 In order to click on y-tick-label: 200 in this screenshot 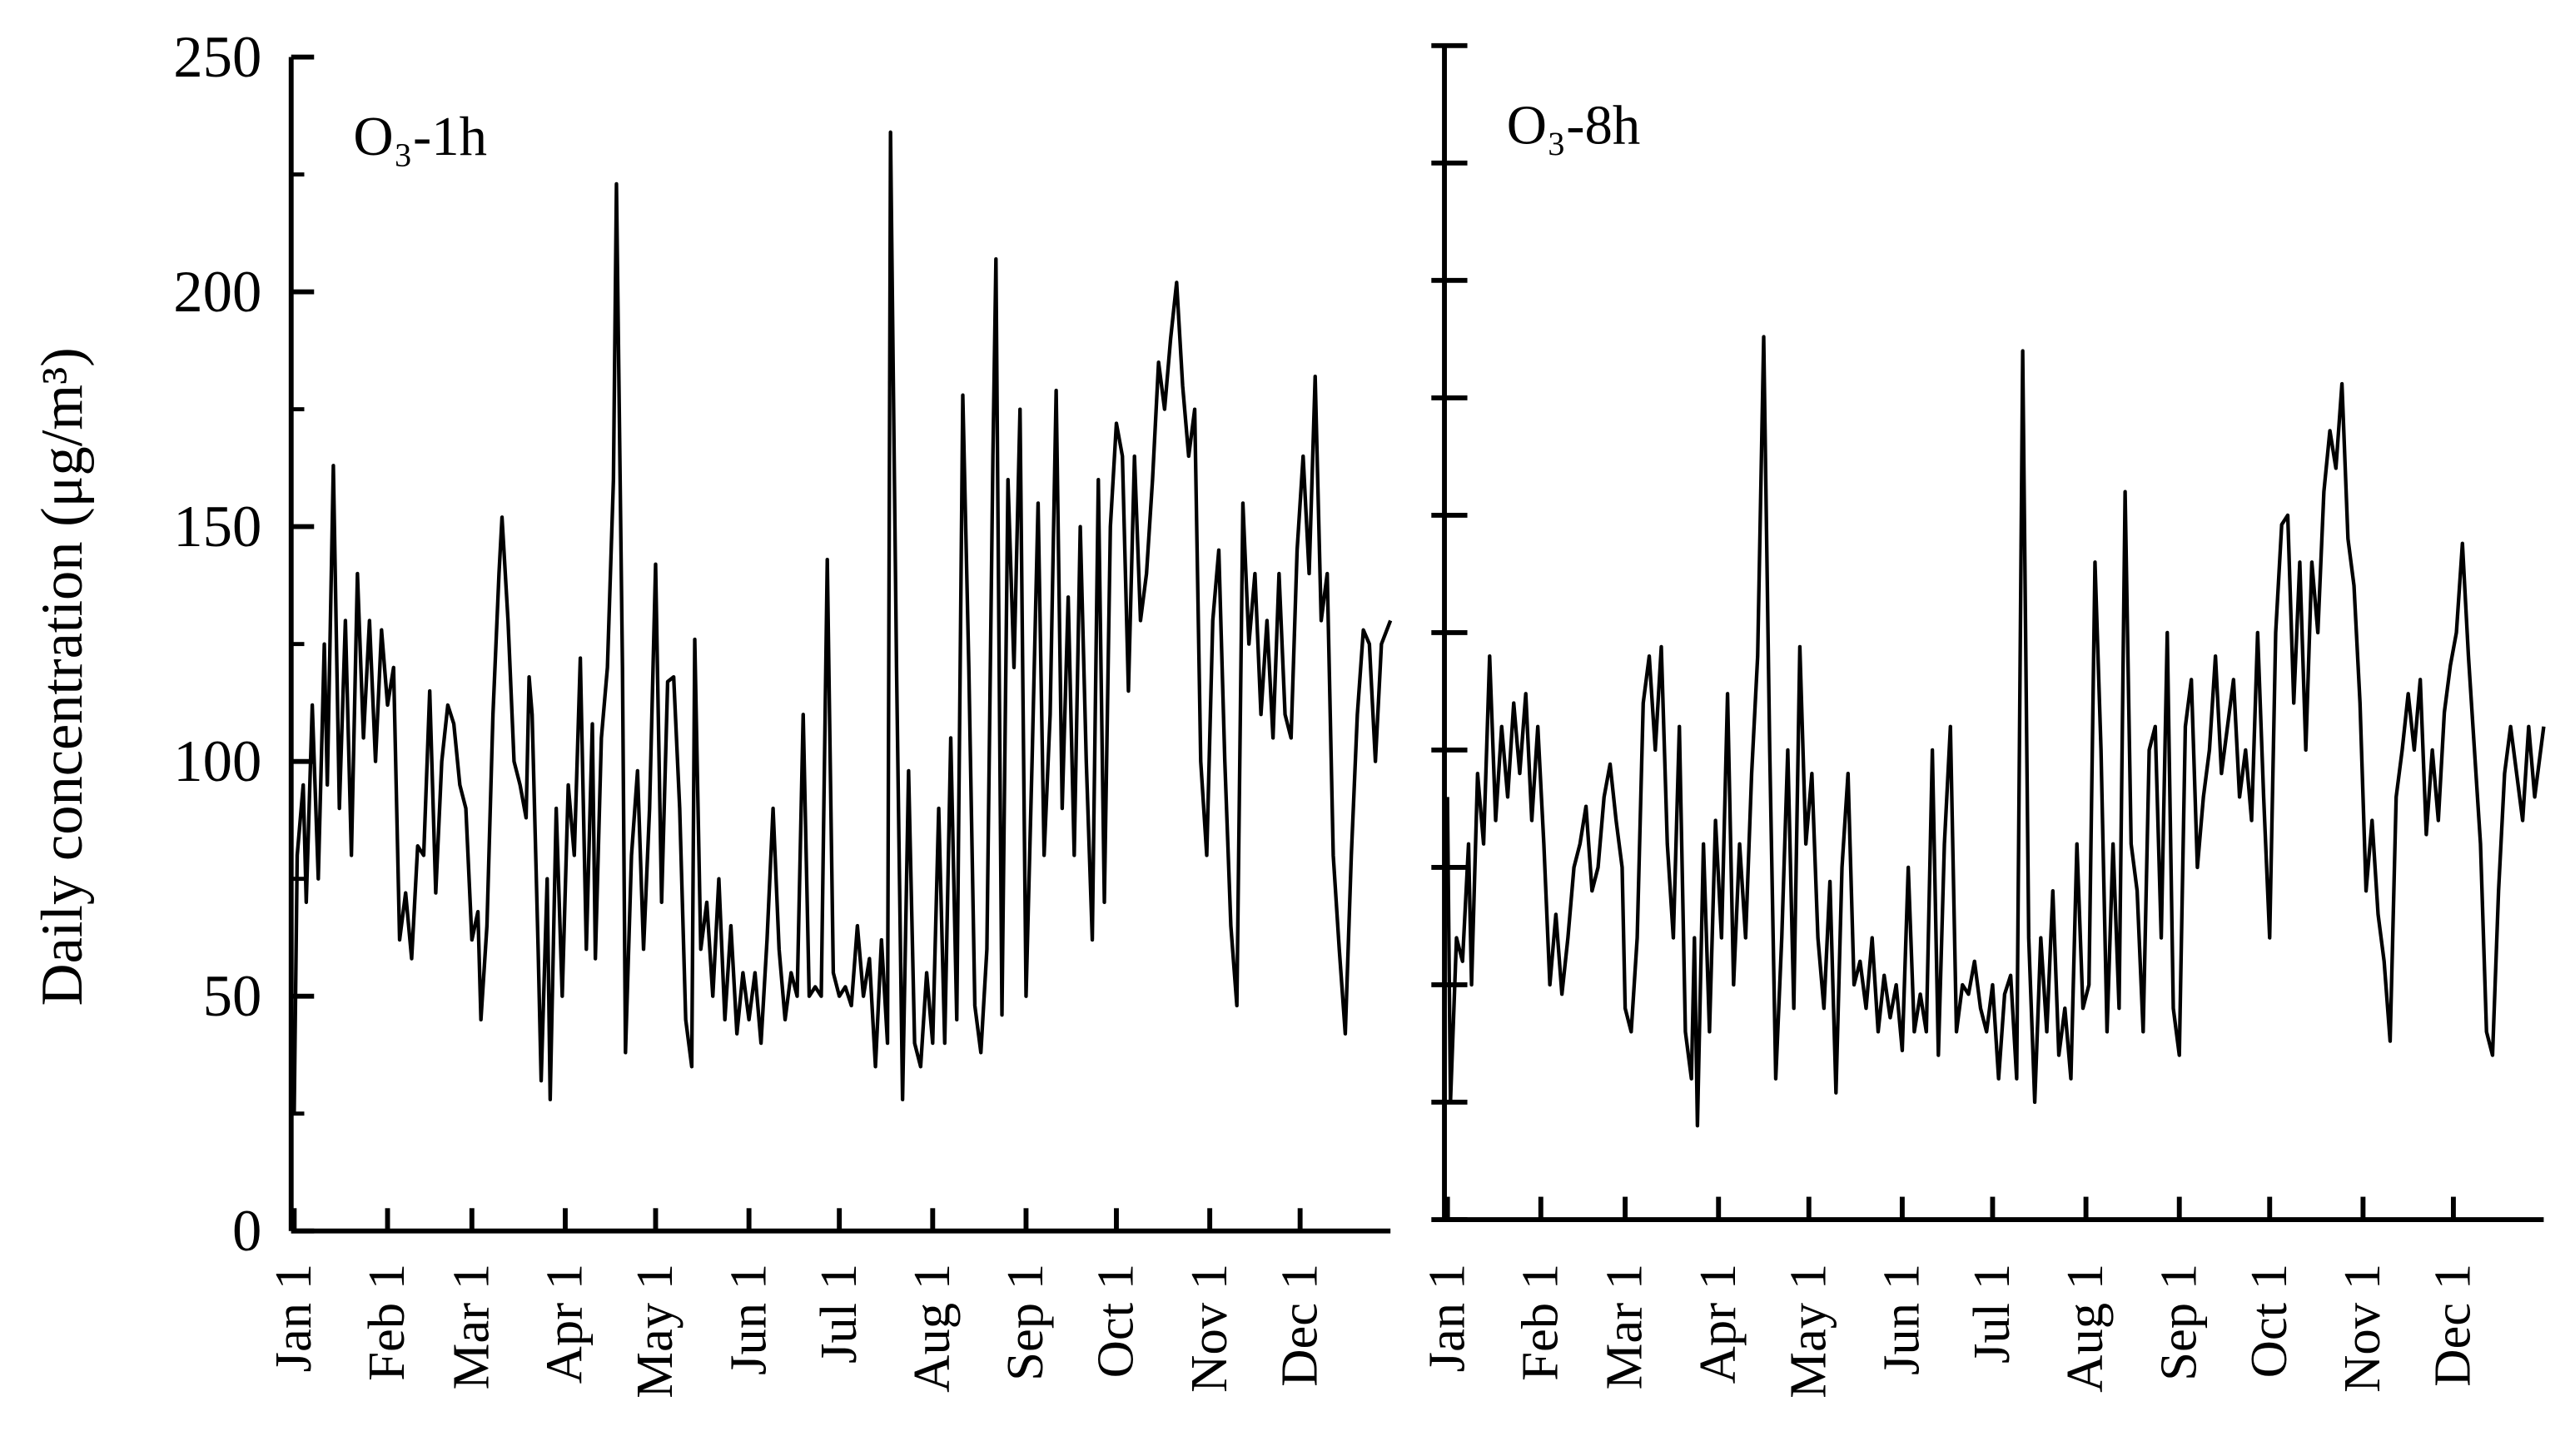, I will do `click(217, 292)`.